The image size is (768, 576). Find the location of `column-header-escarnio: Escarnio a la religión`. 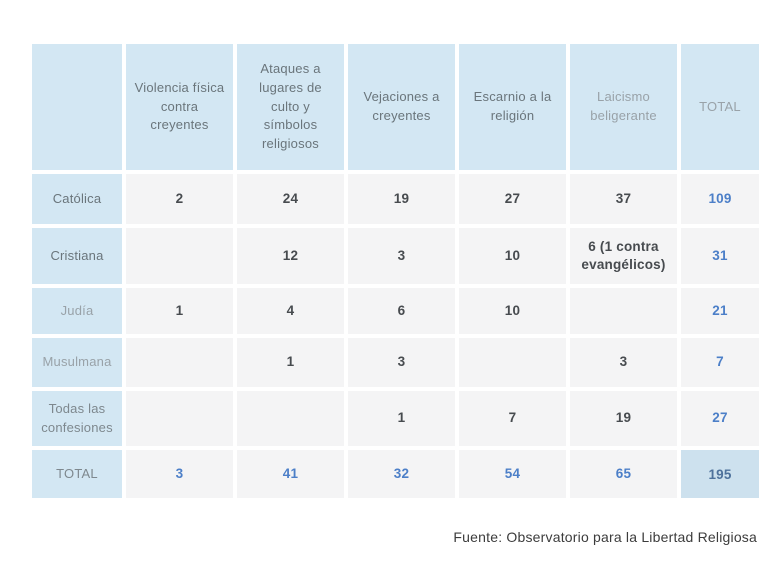

column-header-escarnio: Escarnio a la religión is located at coordinates (512, 107).